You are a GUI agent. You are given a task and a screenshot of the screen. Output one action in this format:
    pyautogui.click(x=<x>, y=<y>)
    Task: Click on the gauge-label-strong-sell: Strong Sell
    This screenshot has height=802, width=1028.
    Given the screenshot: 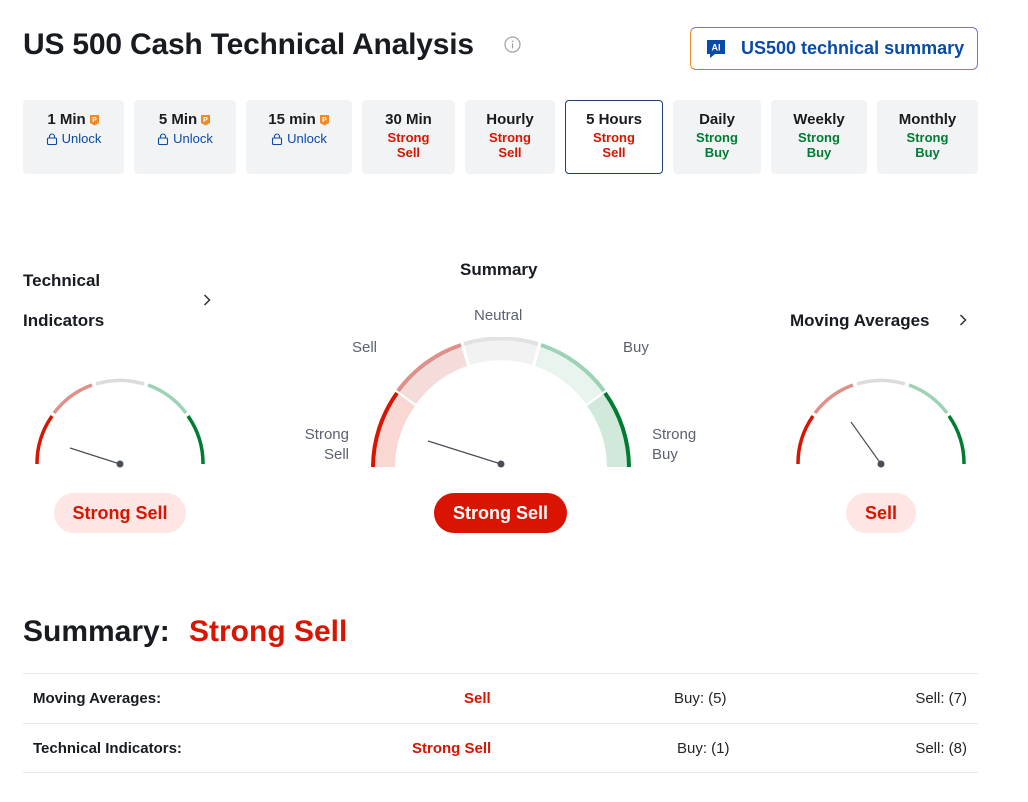 What is the action you would take?
    pyautogui.click(x=322, y=445)
    